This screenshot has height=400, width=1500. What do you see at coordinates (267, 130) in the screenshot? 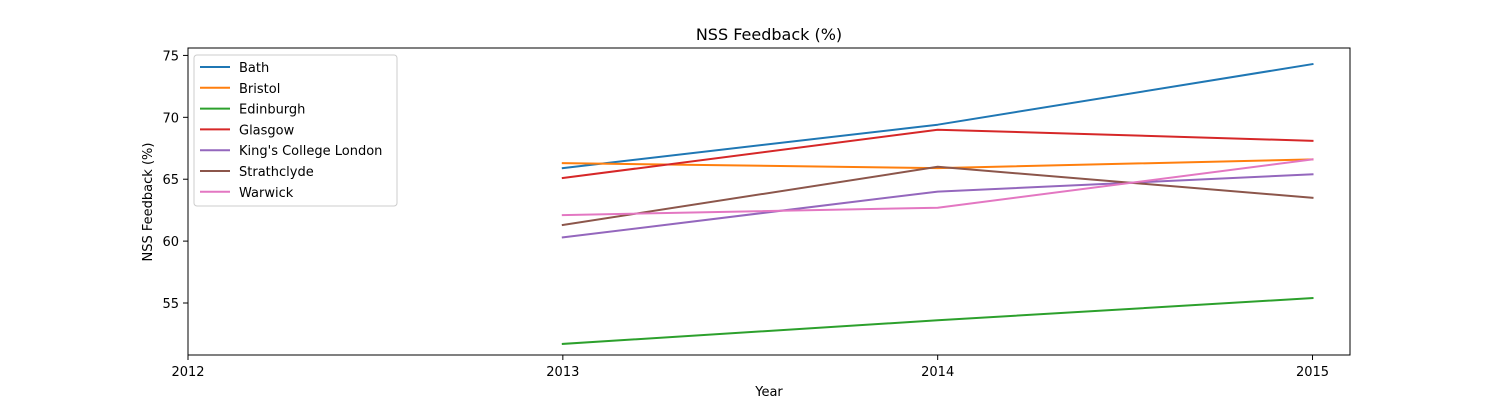
I see `legend-label: Glasgow` at bounding box center [267, 130].